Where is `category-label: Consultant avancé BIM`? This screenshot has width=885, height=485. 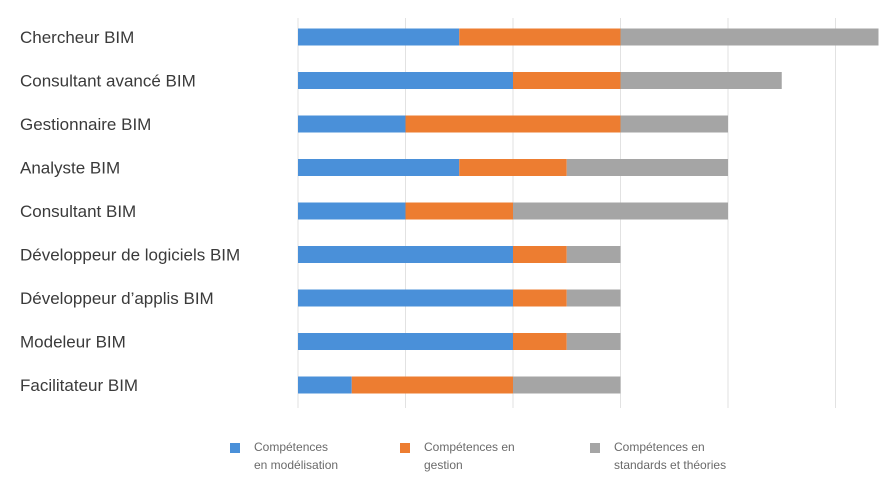 category-label: Consultant avancé BIM is located at coordinates (108, 81).